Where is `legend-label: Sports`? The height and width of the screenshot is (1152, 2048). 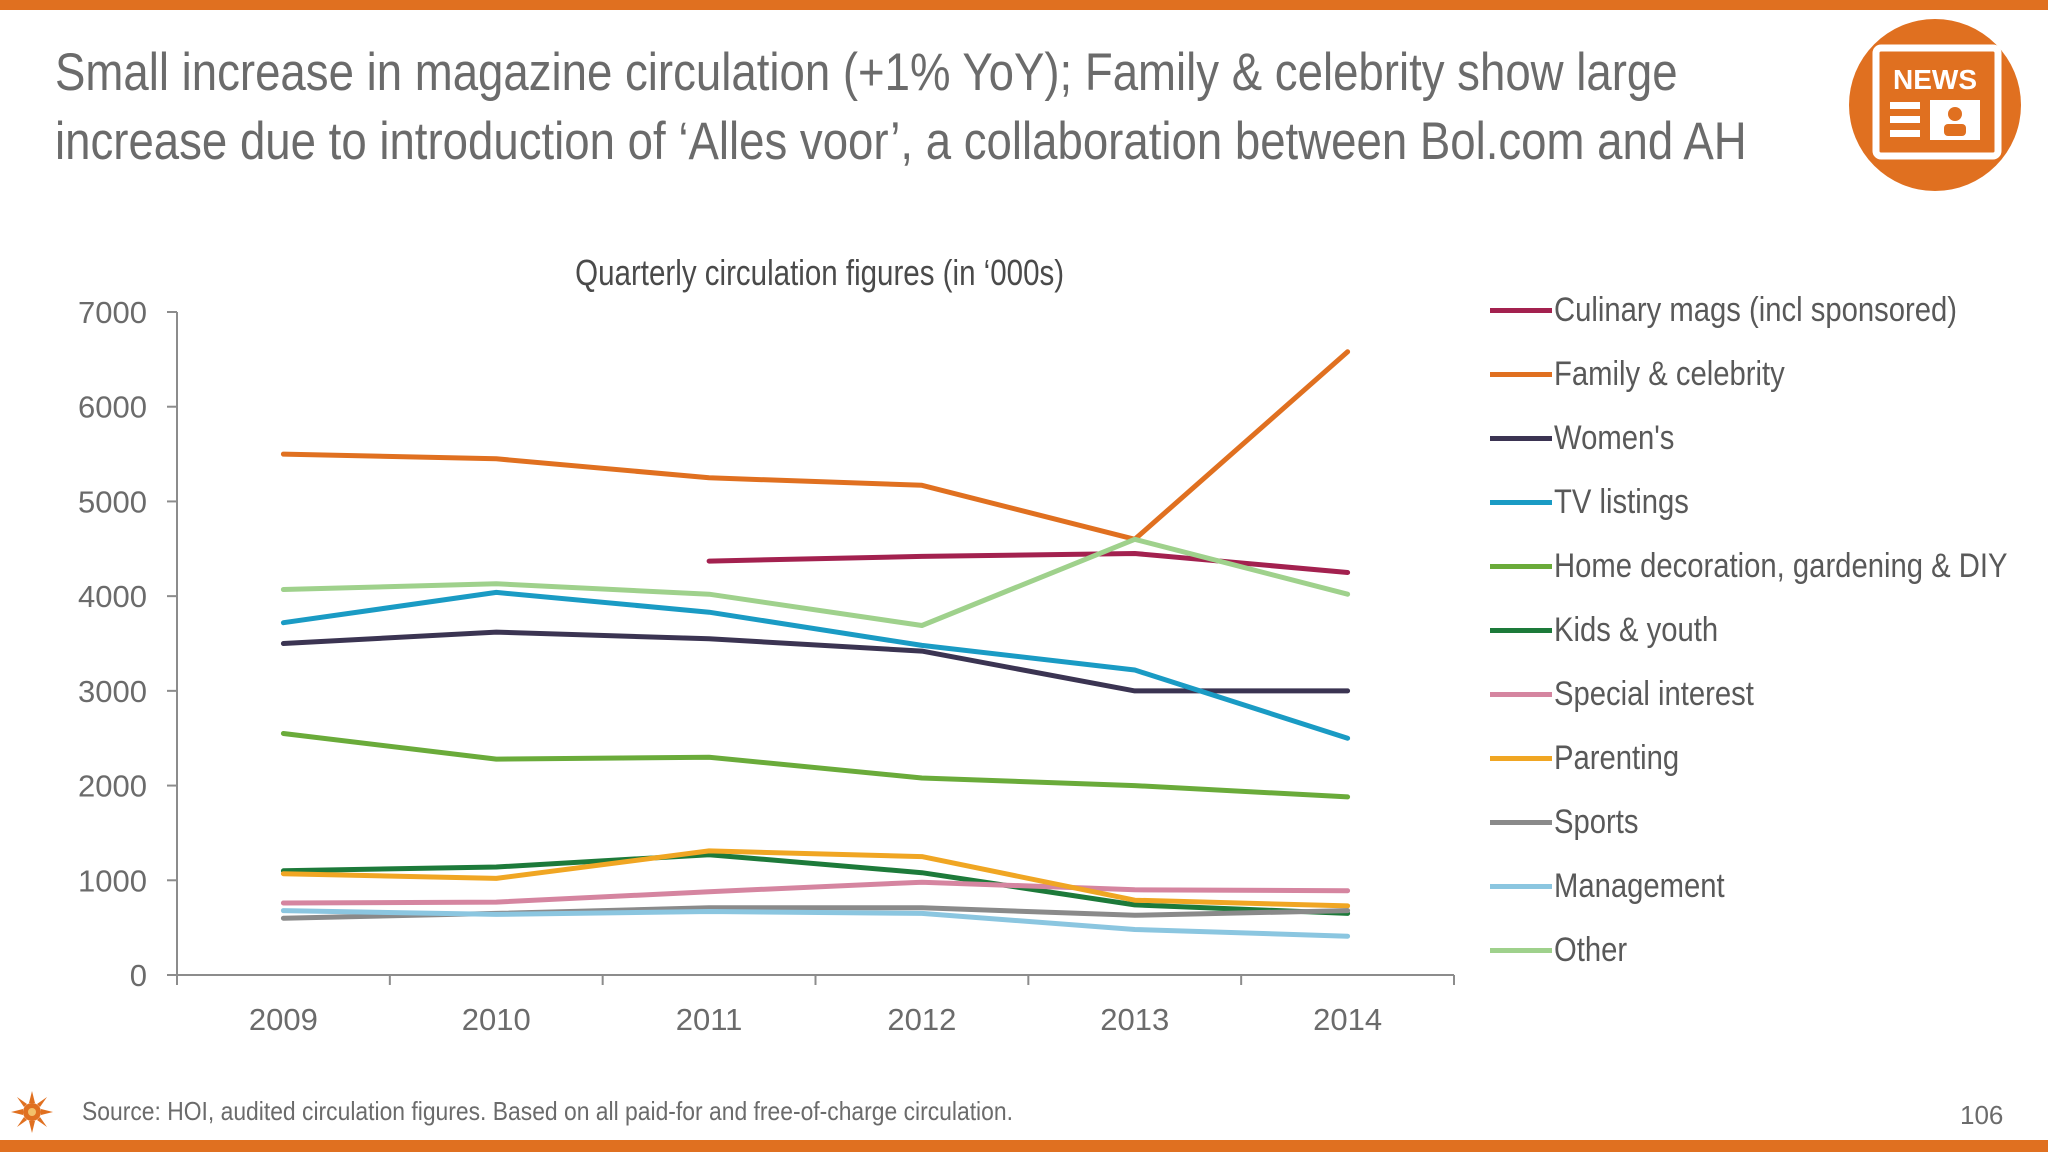 legend-label: Sports is located at coordinates (1596, 821).